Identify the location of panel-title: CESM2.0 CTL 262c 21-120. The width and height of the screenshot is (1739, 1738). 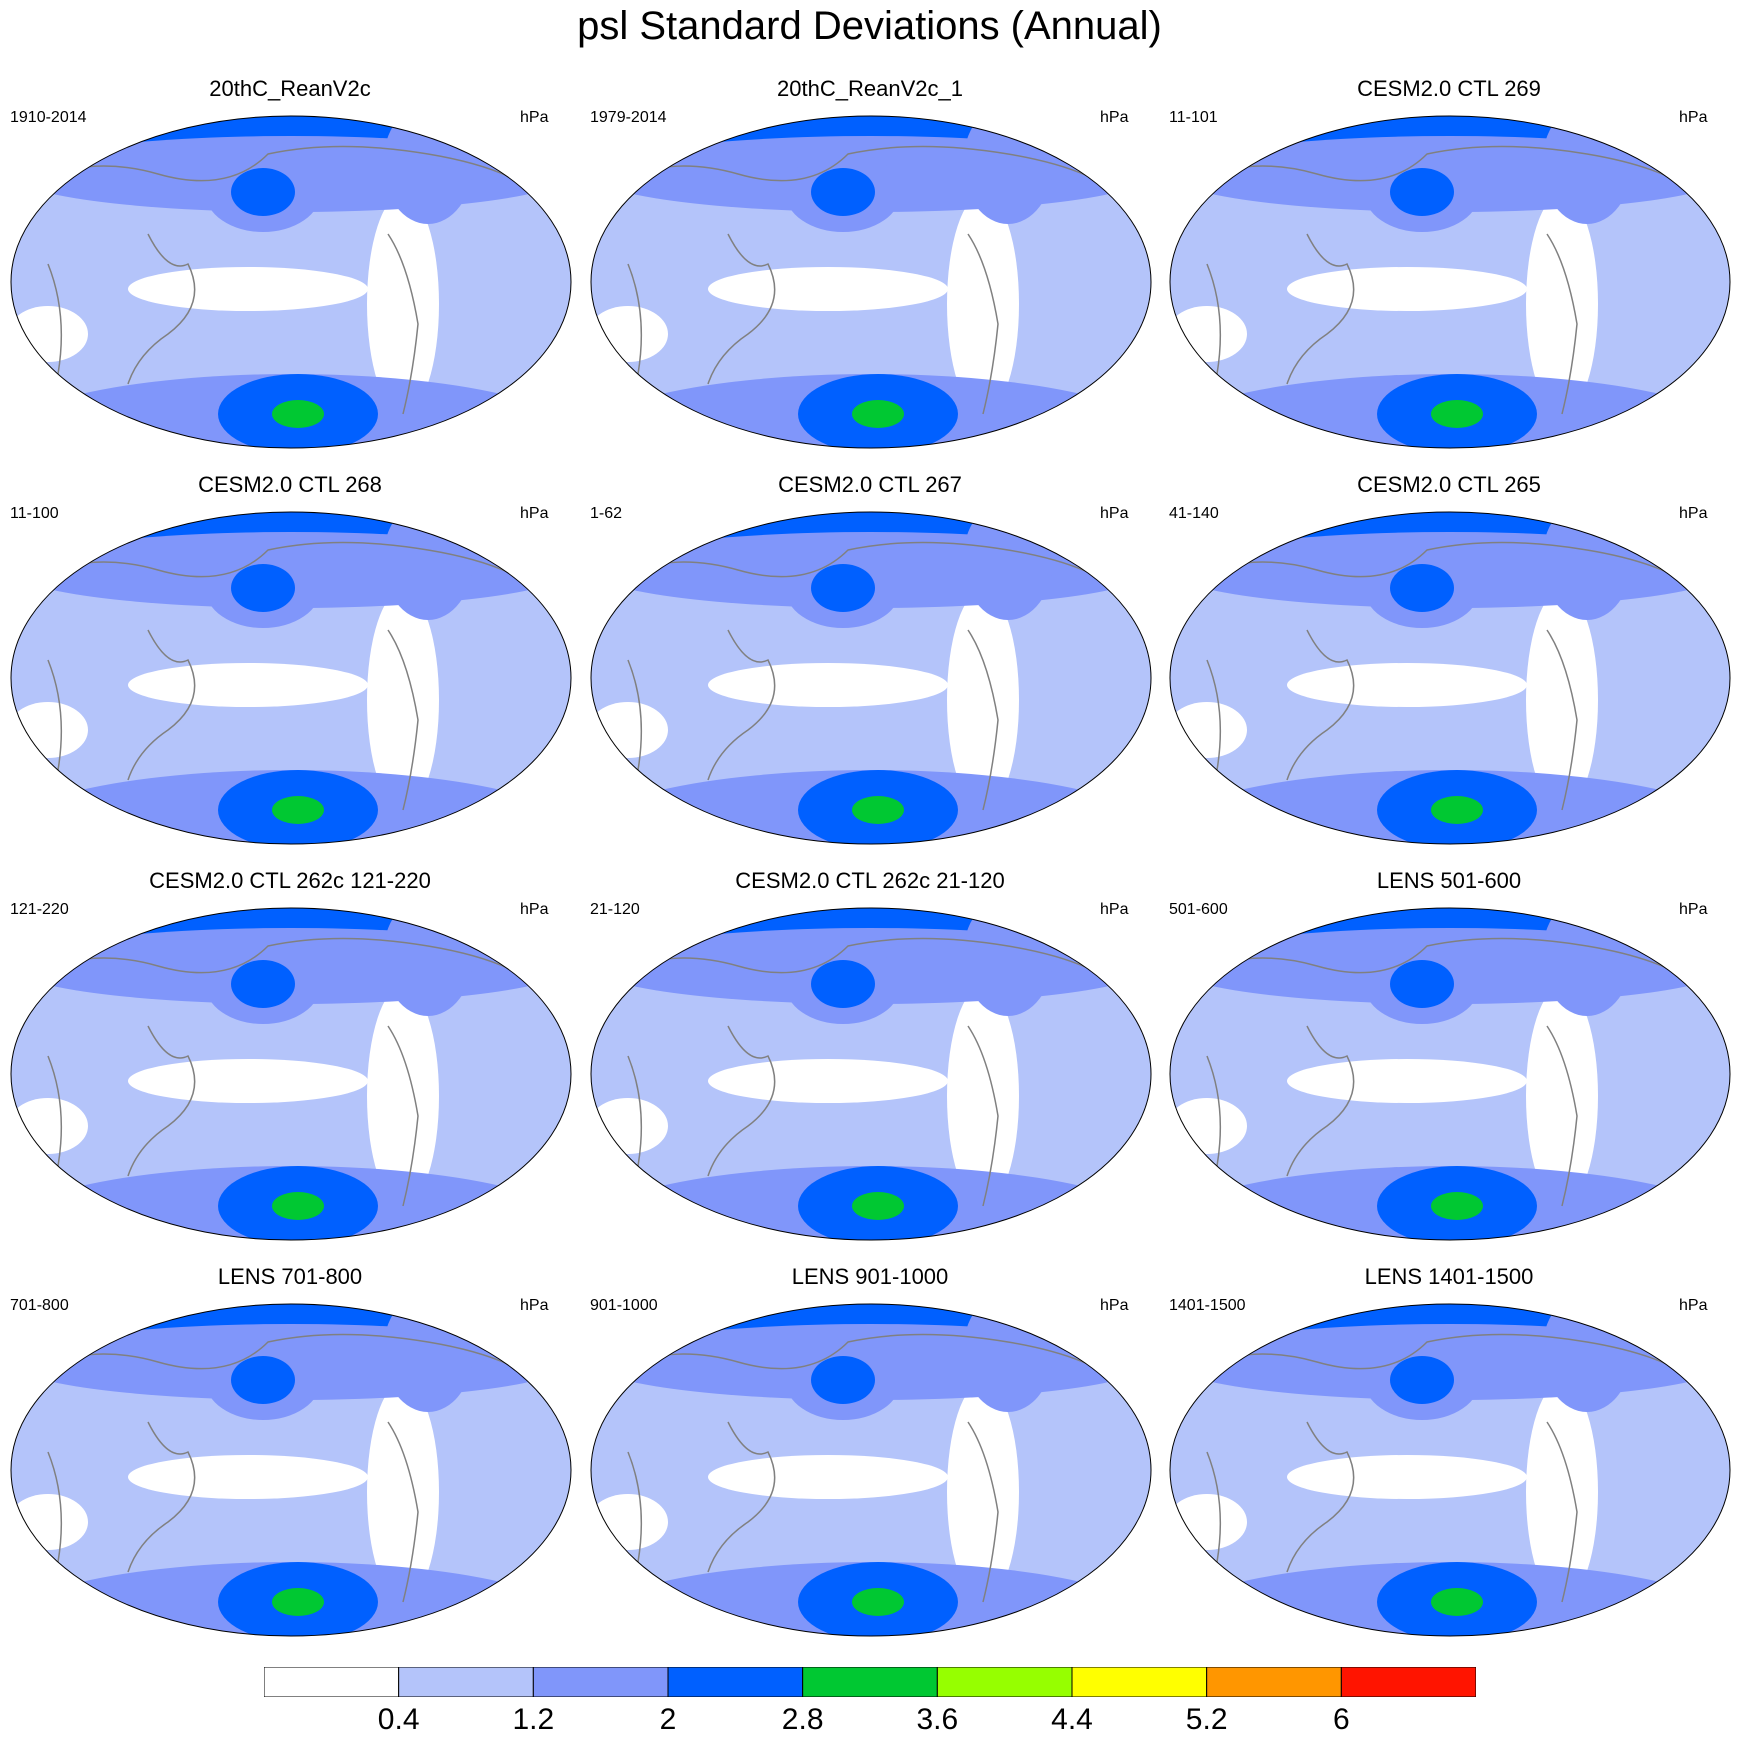
(870, 880).